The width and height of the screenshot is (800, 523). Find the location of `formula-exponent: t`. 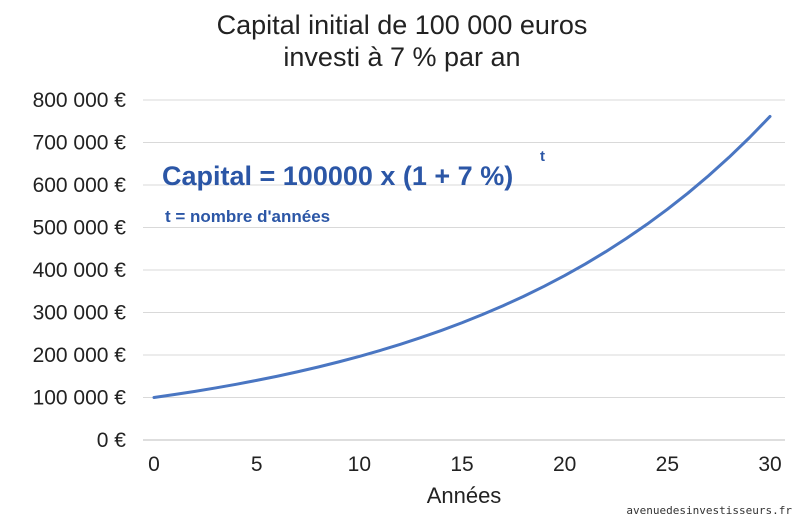

formula-exponent: t is located at coordinates (542, 156).